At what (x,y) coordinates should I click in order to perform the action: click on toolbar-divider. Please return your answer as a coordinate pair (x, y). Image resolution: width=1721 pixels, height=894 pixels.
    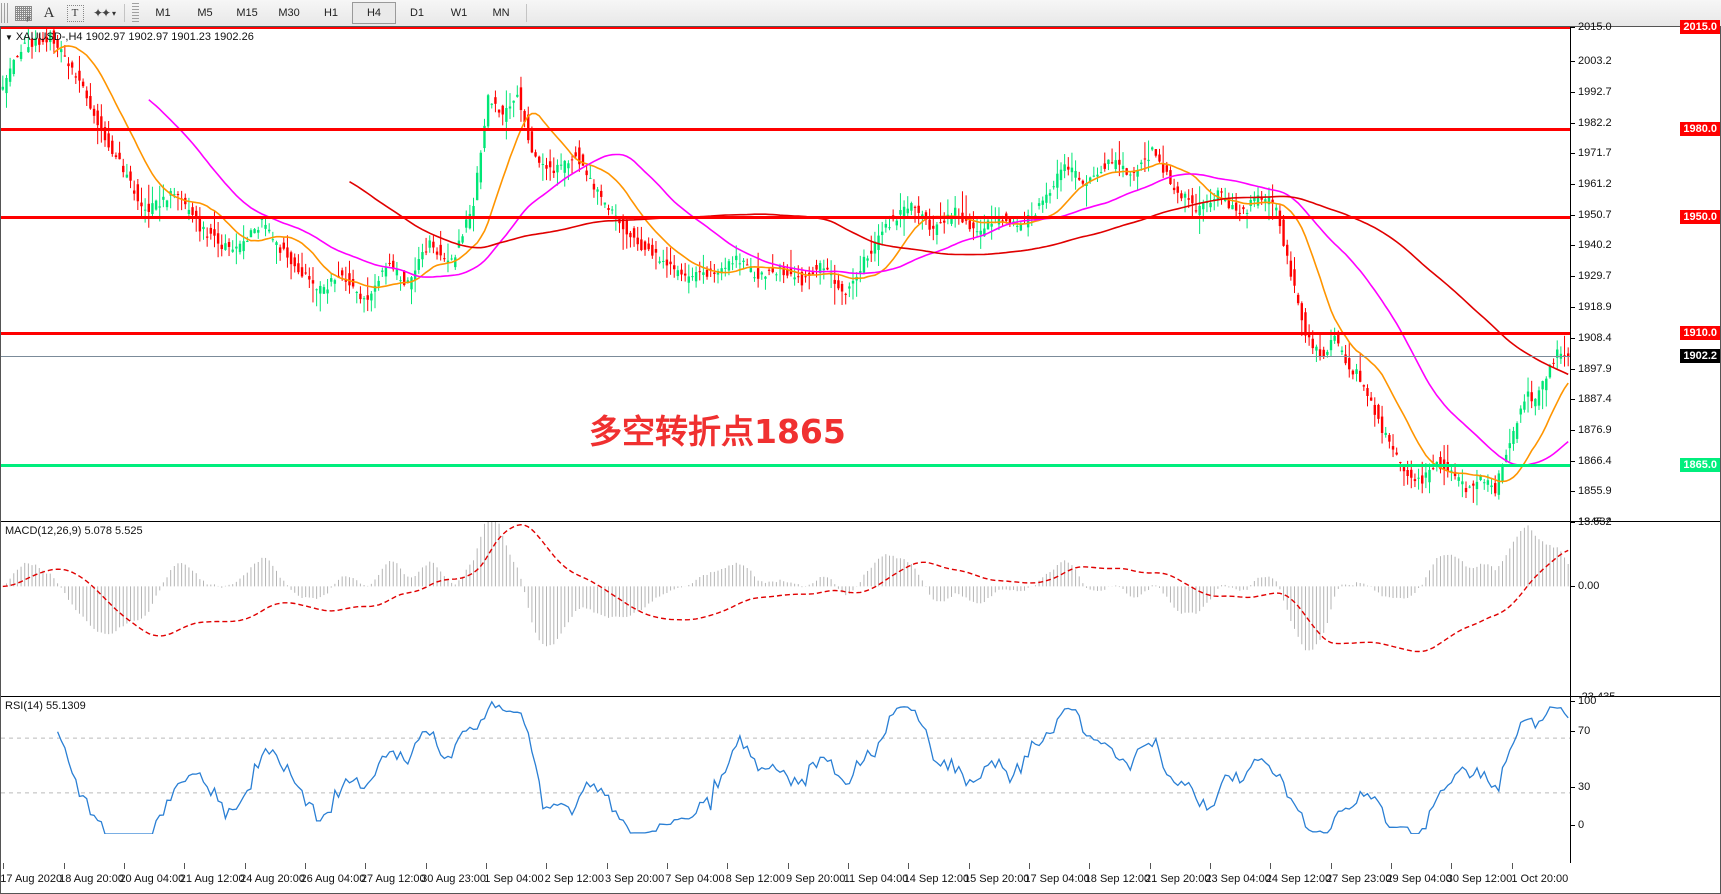
    Looking at the image, I should click on (125, 13).